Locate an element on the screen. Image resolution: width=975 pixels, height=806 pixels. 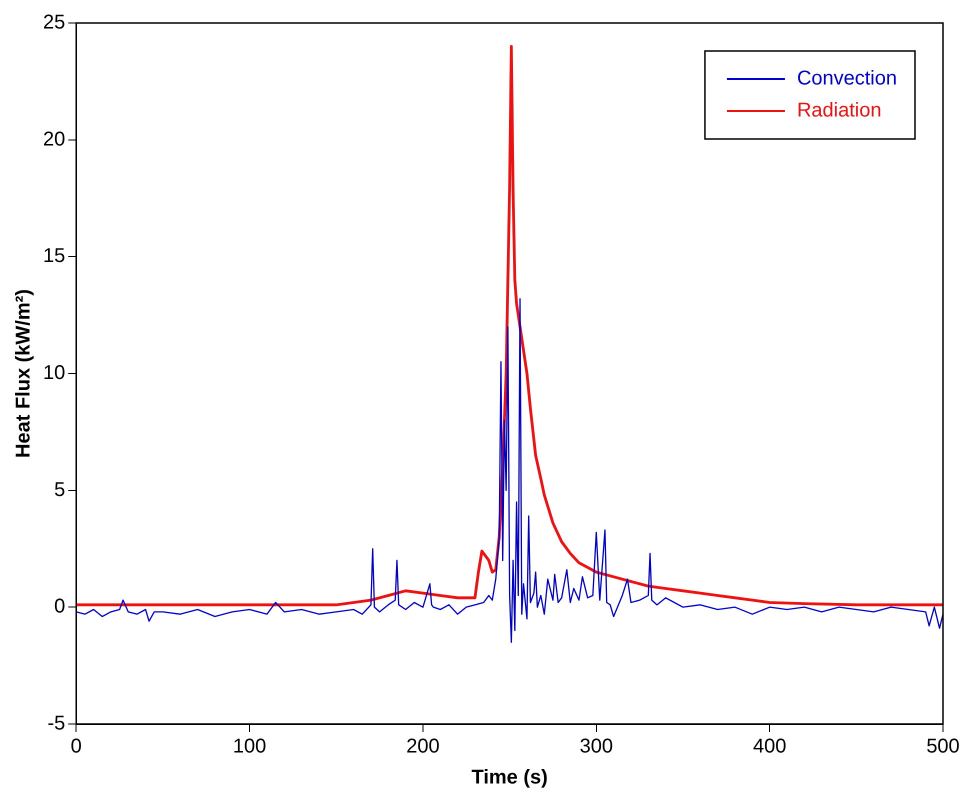
legend-label: Convection is located at coordinates (847, 79).